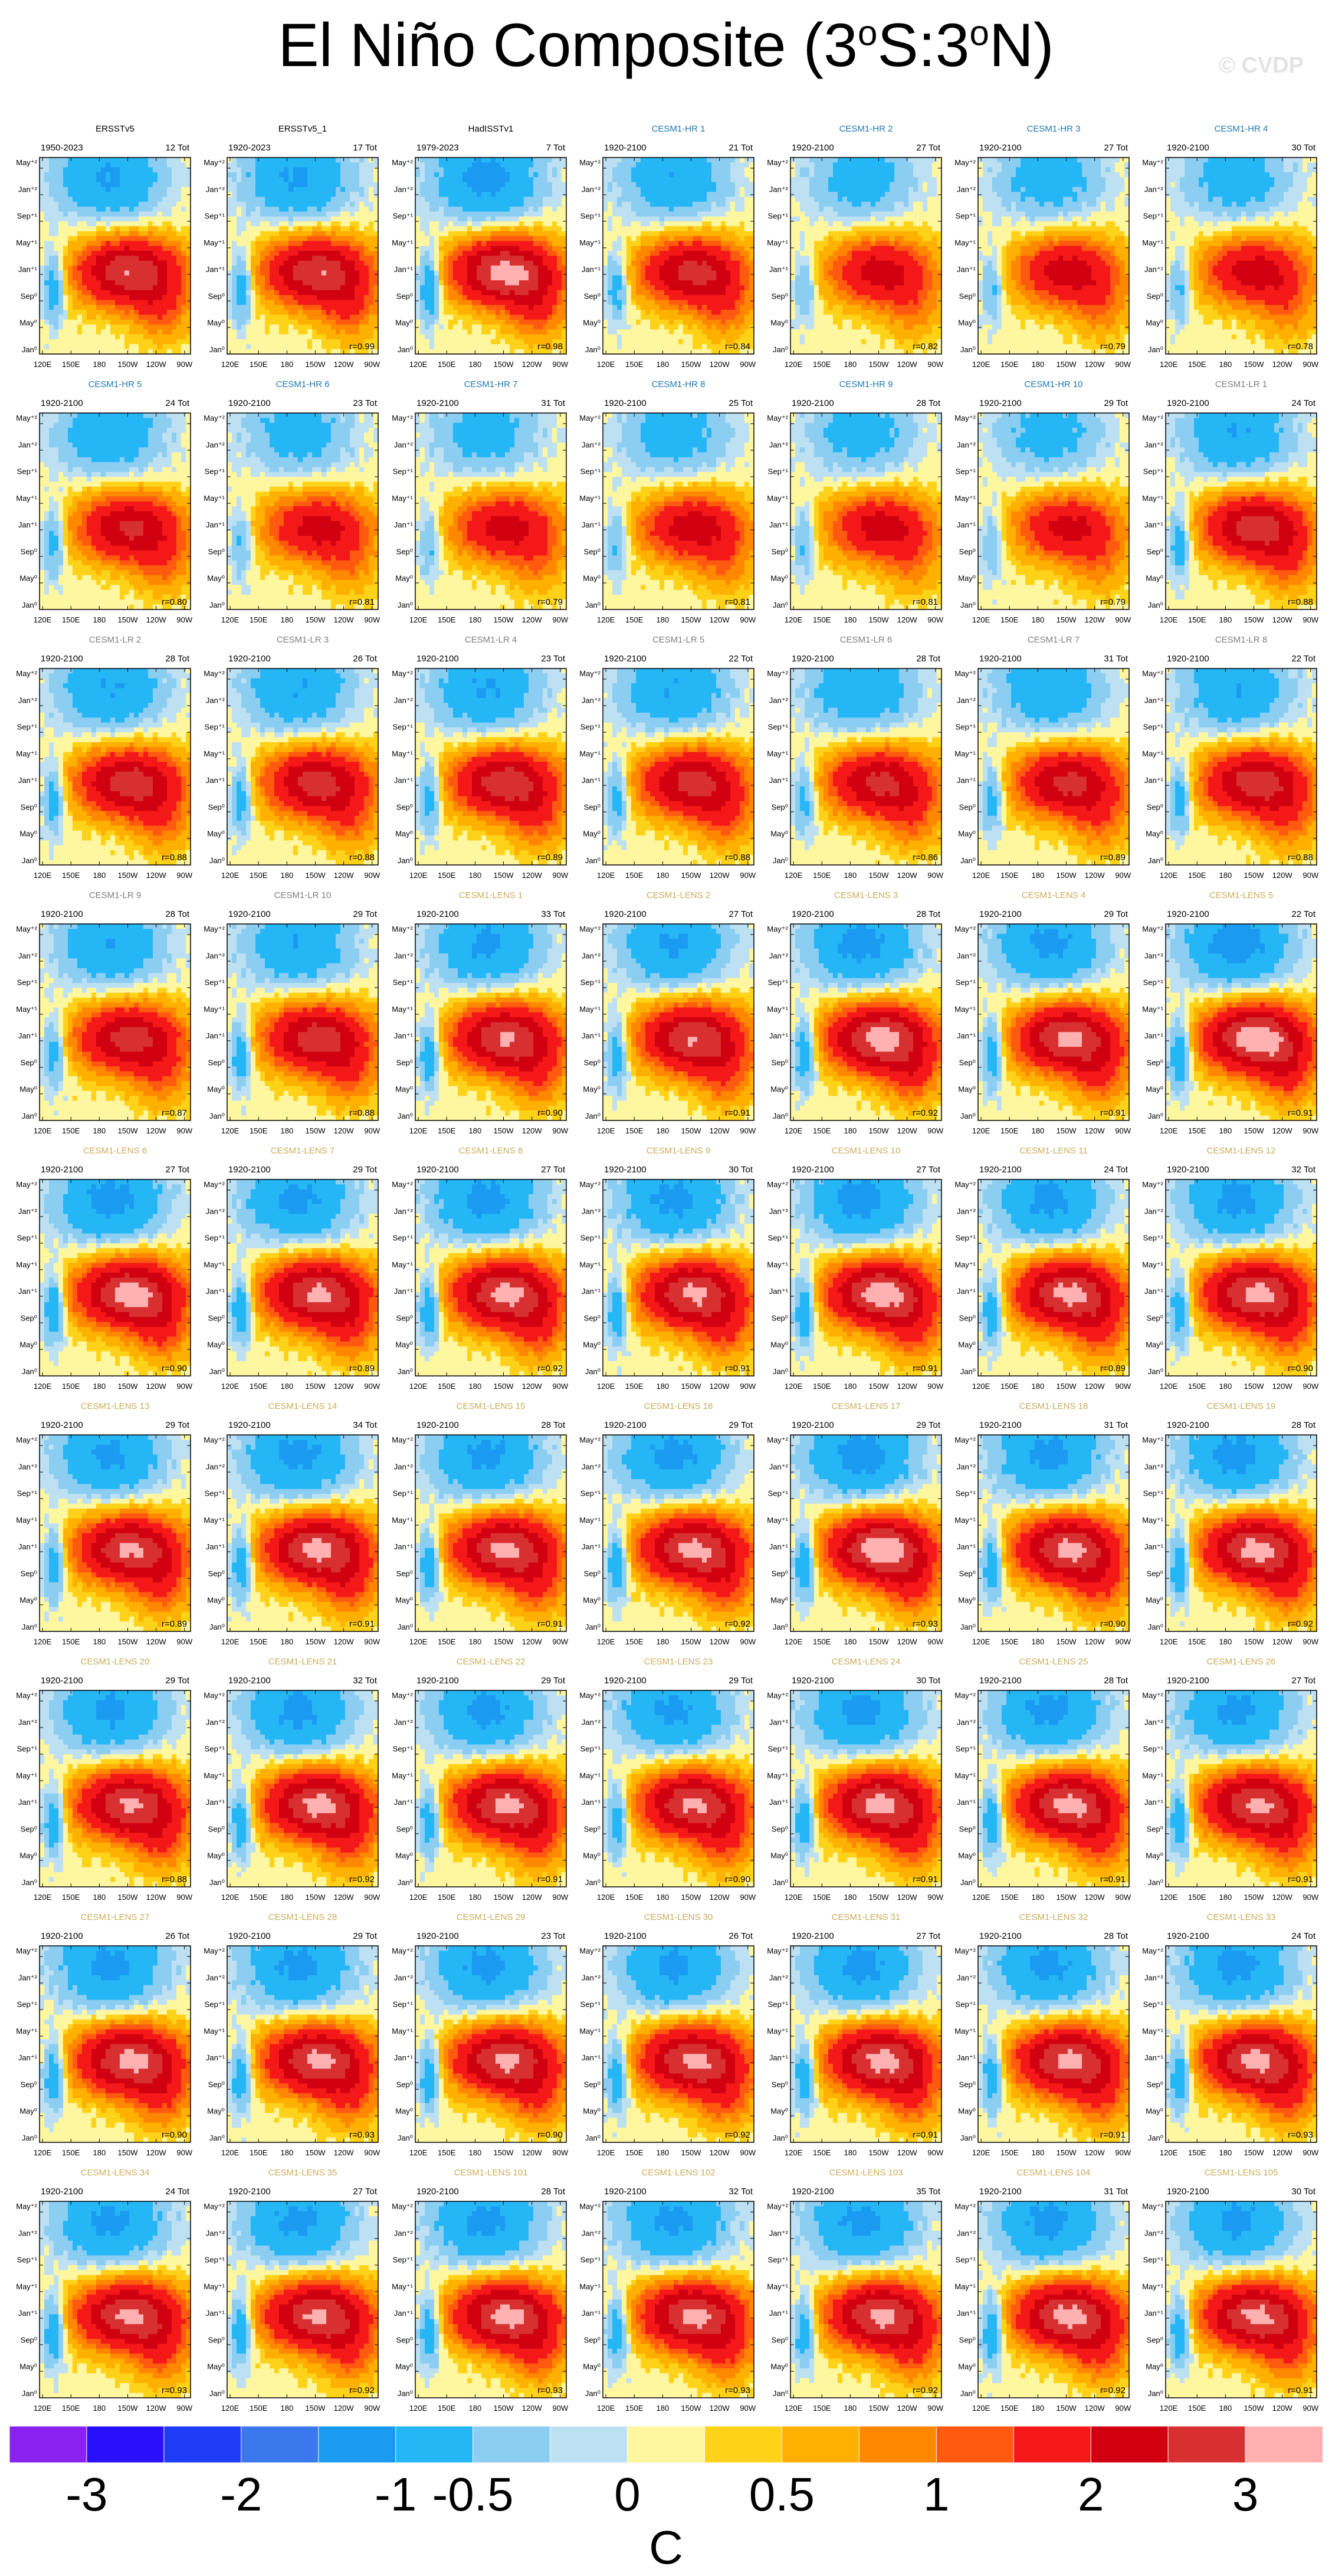  Describe the element at coordinates (1113, 1879) in the screenshot. I see `pattern-correlation: r=0.91` at that location.